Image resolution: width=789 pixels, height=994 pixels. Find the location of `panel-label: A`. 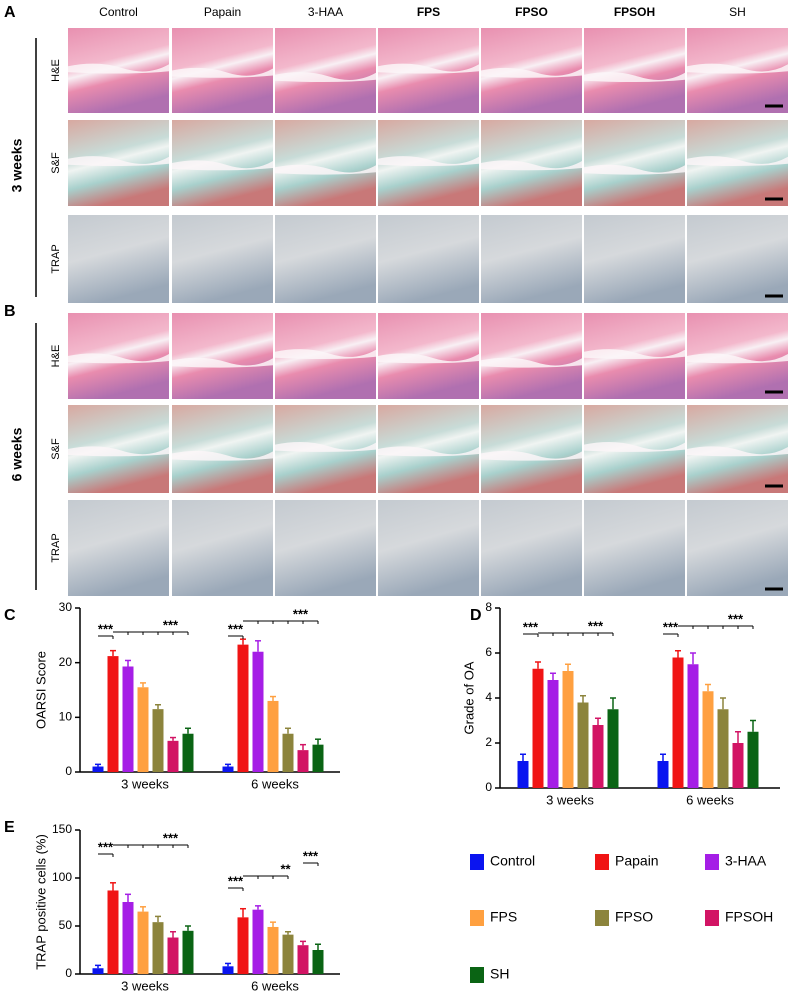

panel-label: A is located at coordinates (10, 12).